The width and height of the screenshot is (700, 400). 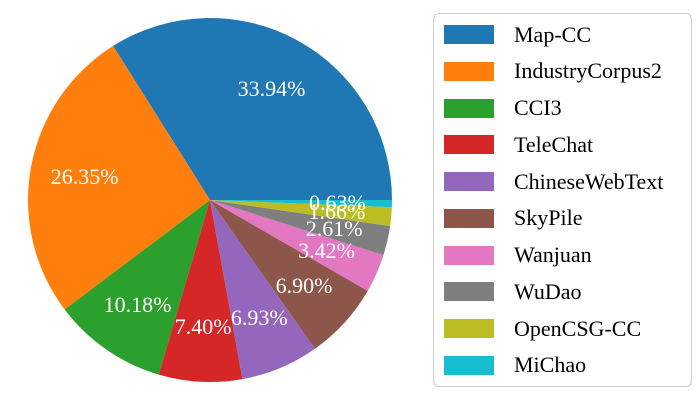 I want to click on legend-item-SkyPile: SkyPile, so click(x=562, y=218).